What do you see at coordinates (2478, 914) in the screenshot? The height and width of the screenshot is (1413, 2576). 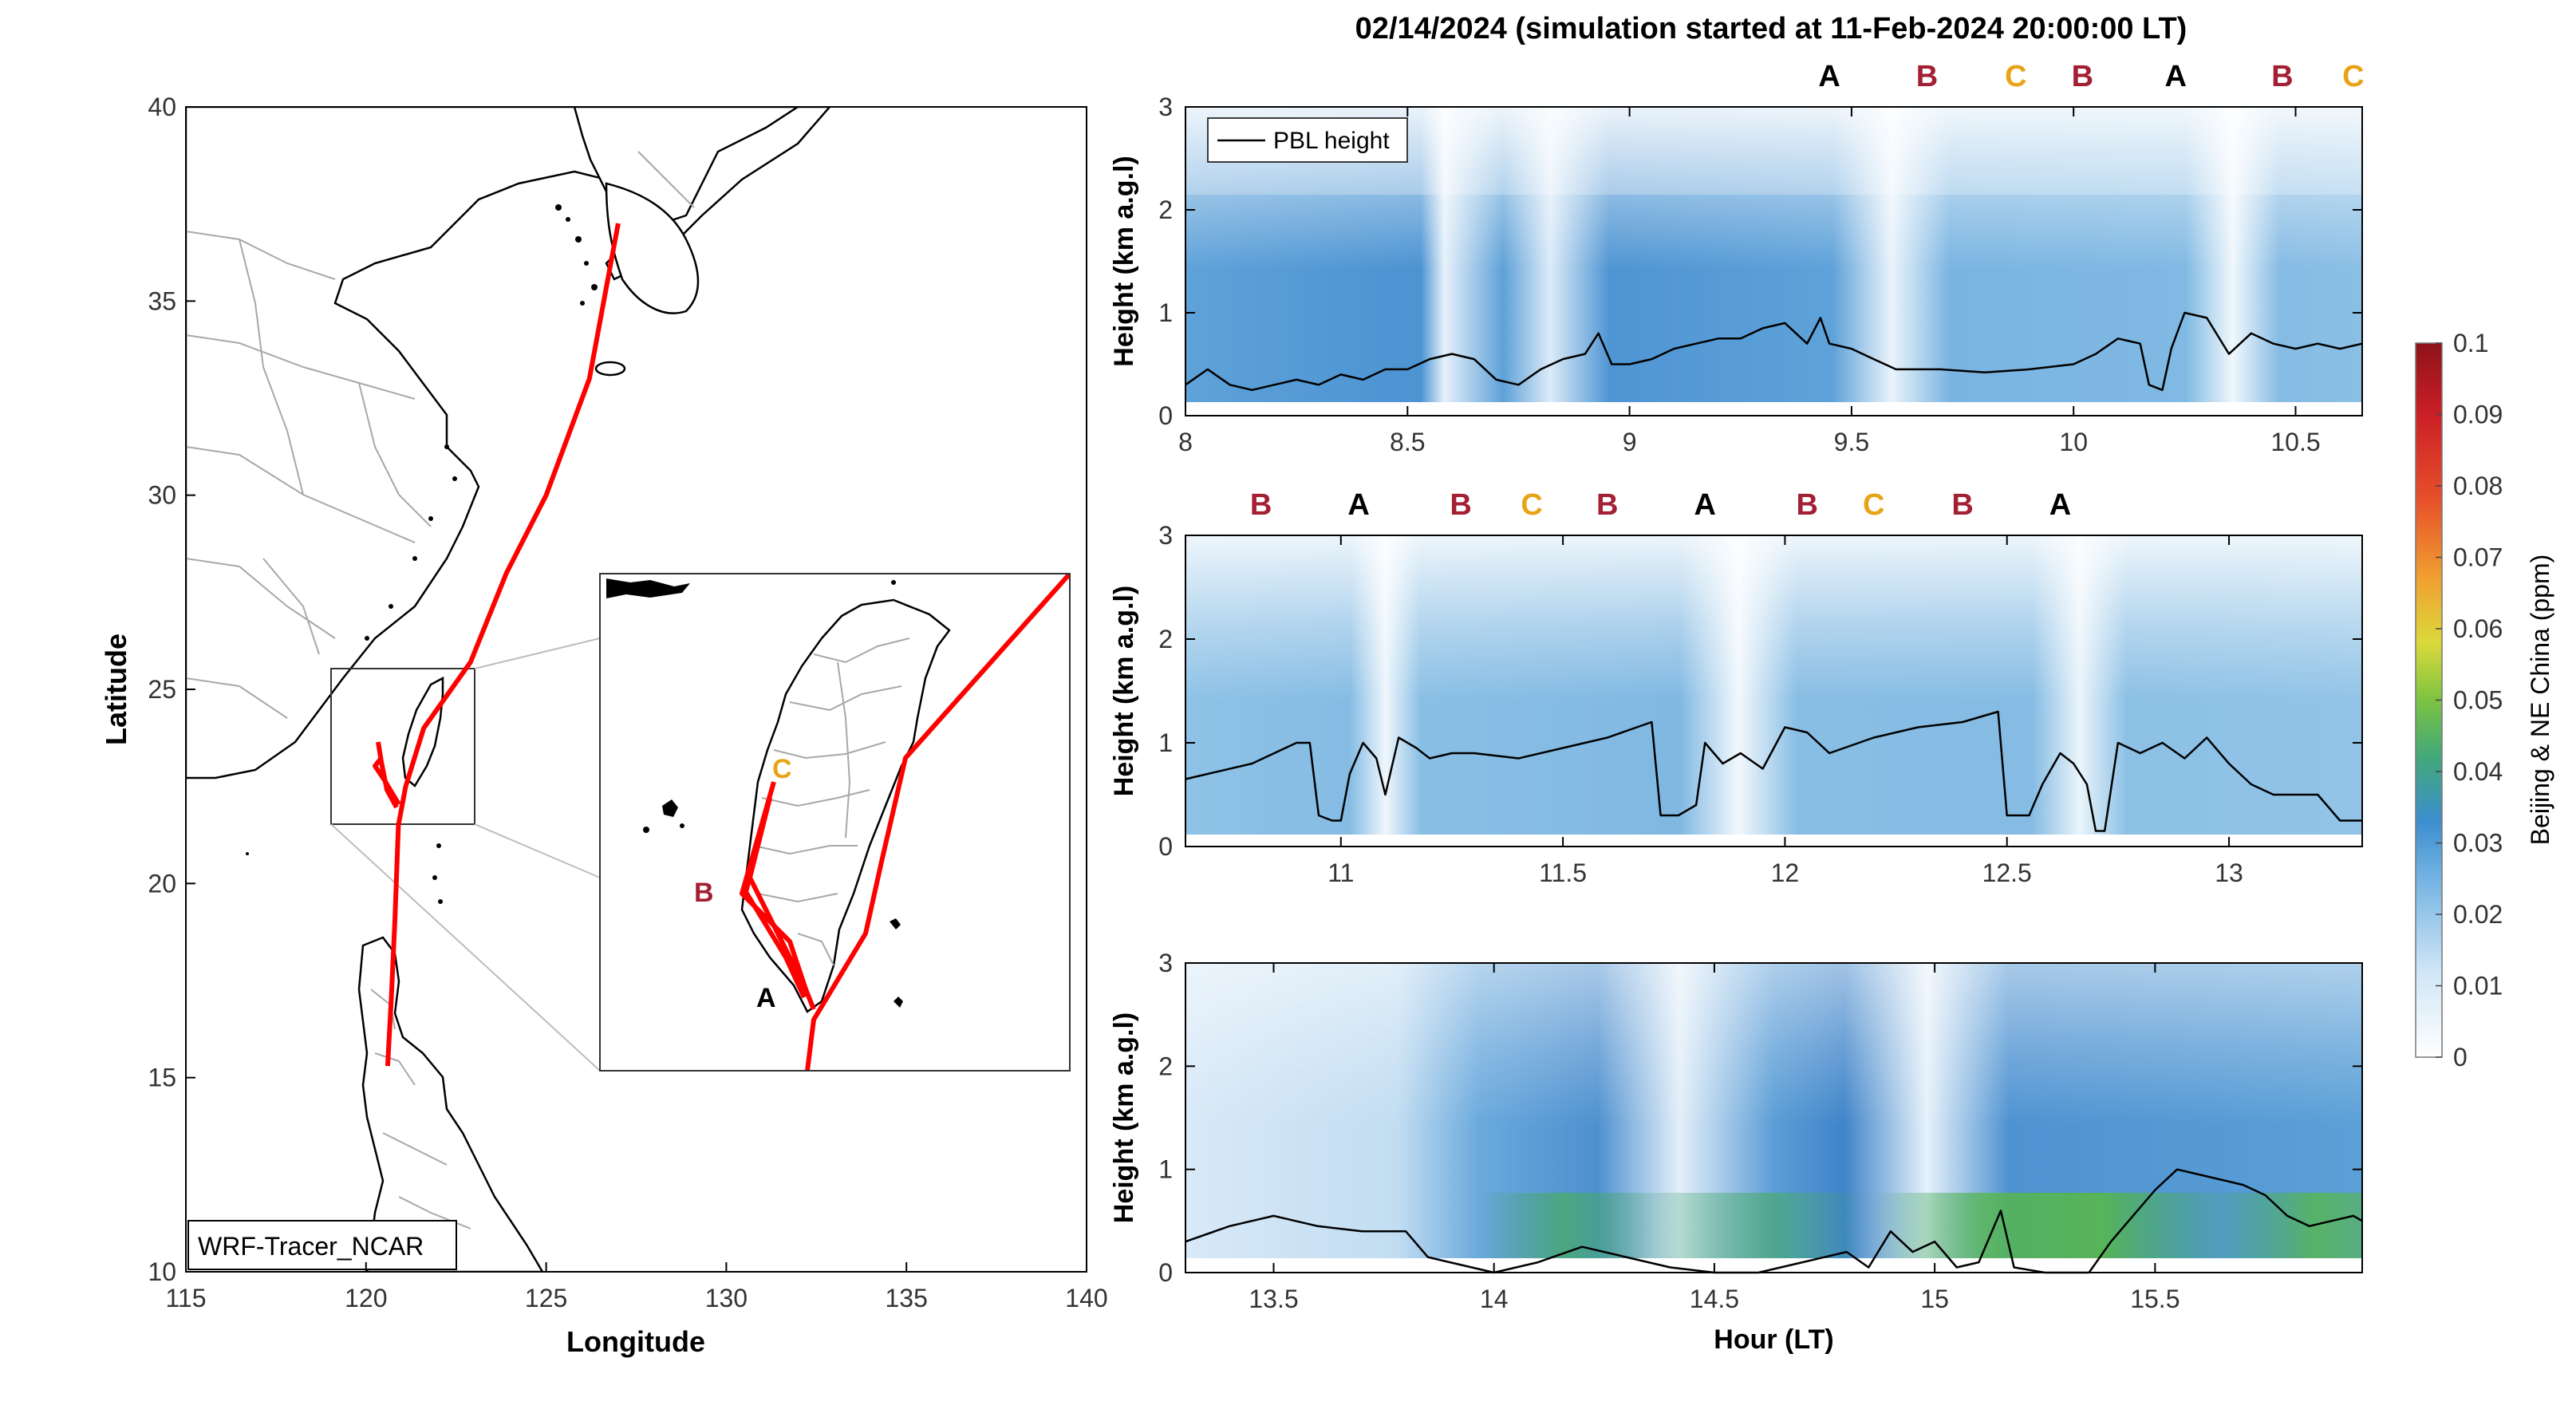 I see `colorbar-tick-label: 0.02` at bounding box center [2478, 914].